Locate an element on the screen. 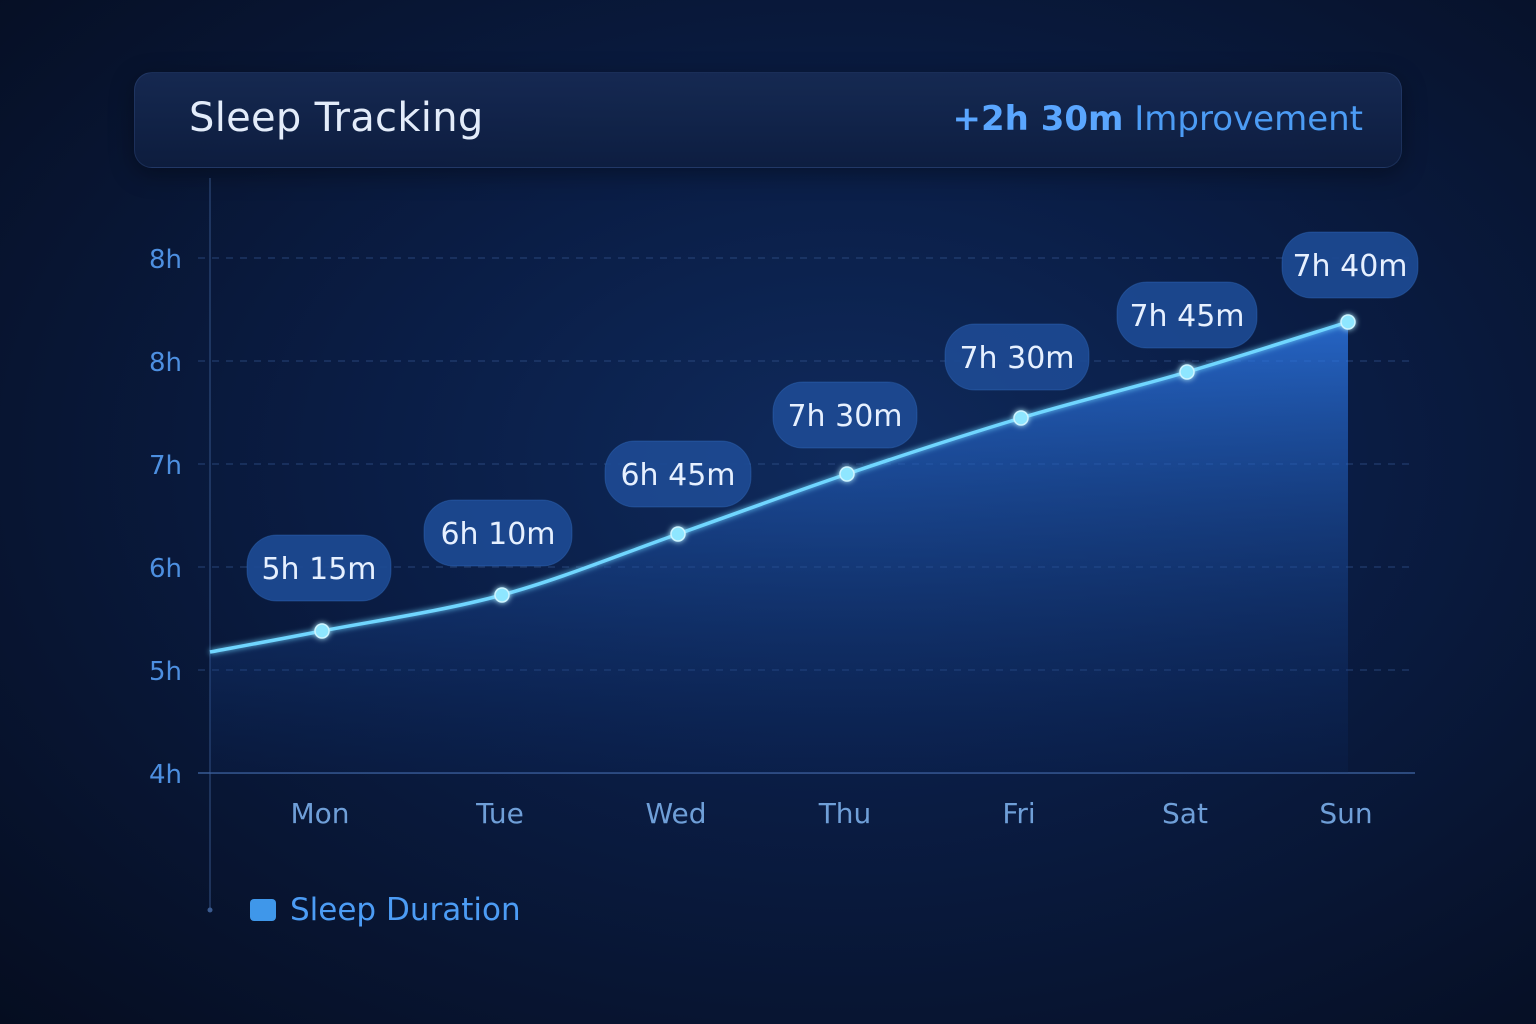  x-tick-label: Sun is located at coordinates (1345, 813).